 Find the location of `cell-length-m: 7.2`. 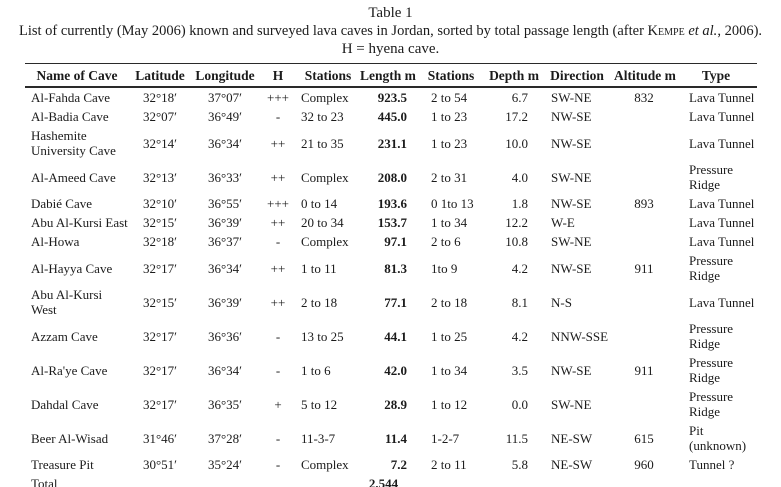

cell-length-m: 7.2 is located at coordinates (398, 464).